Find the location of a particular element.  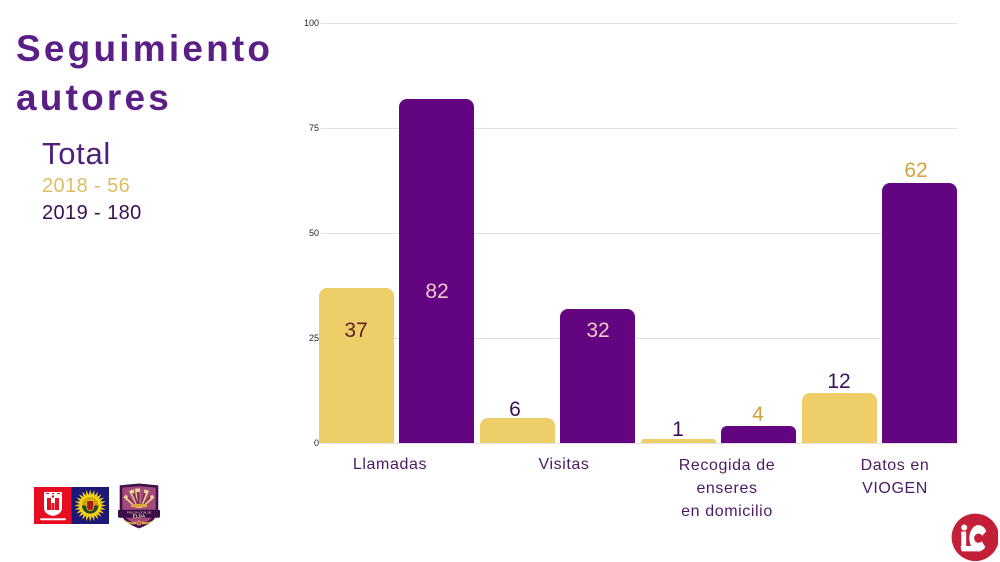

svg-text: POLICIA LOCAL DE is located at coordinates (139, 512).